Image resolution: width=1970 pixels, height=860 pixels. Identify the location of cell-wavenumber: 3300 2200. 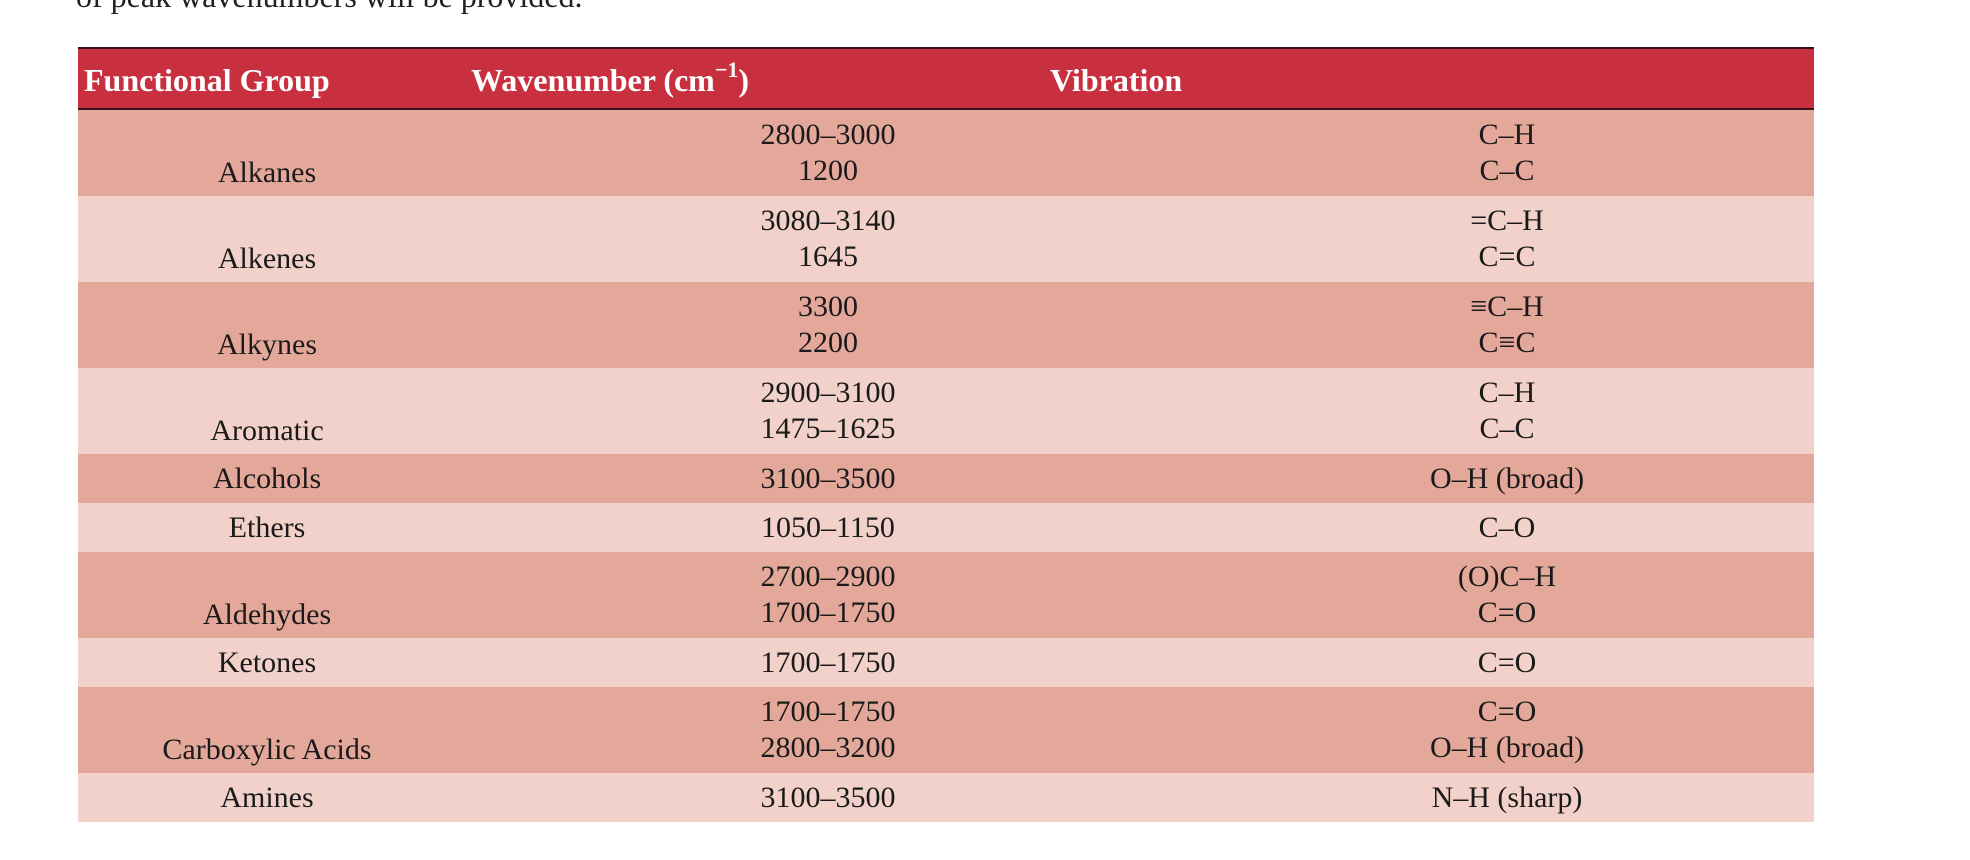
(828, 325).